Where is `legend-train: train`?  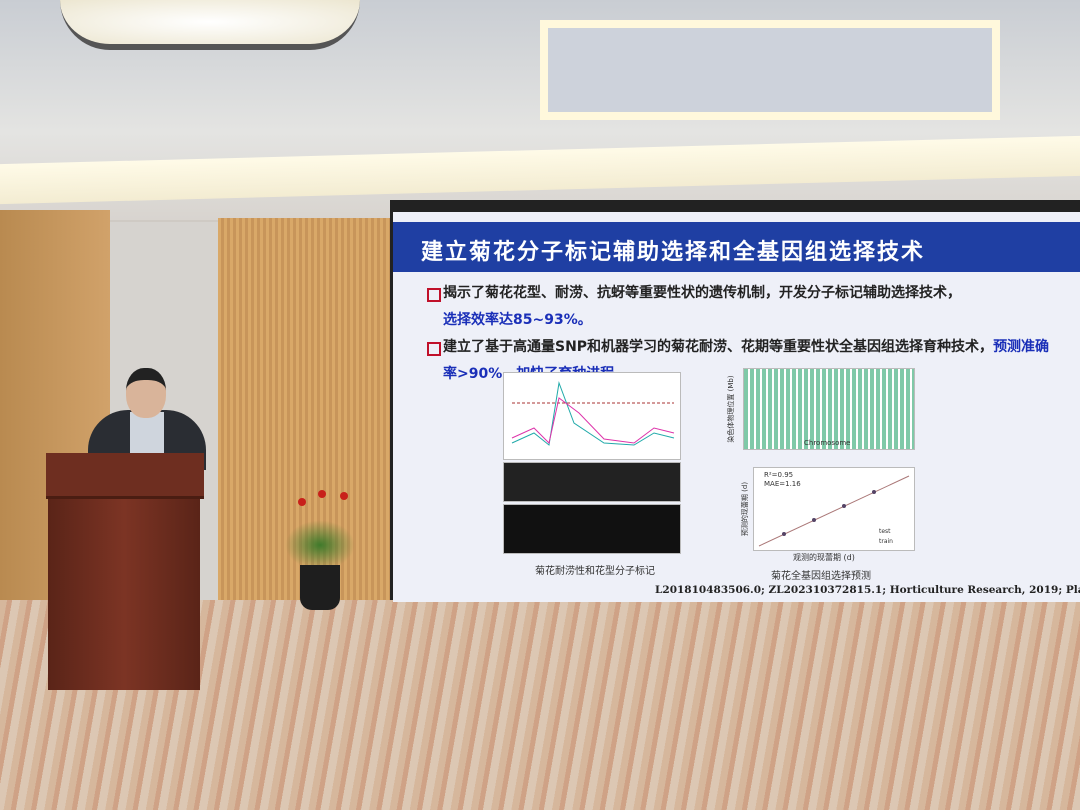 legend-train: train is located at coordinates (886, 541).